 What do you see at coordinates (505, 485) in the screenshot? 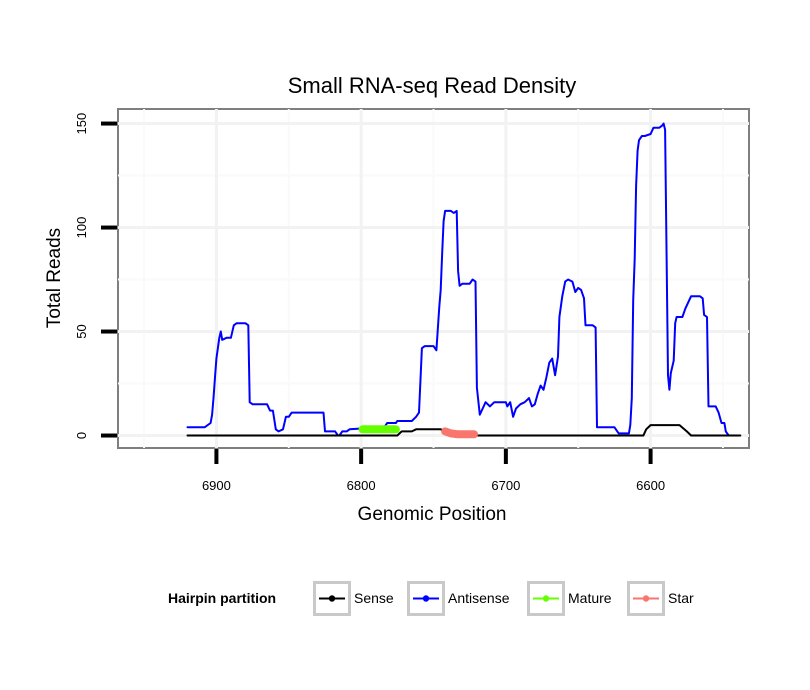
I see `x-tick-label: 6700` at bounding box center [505, 485].